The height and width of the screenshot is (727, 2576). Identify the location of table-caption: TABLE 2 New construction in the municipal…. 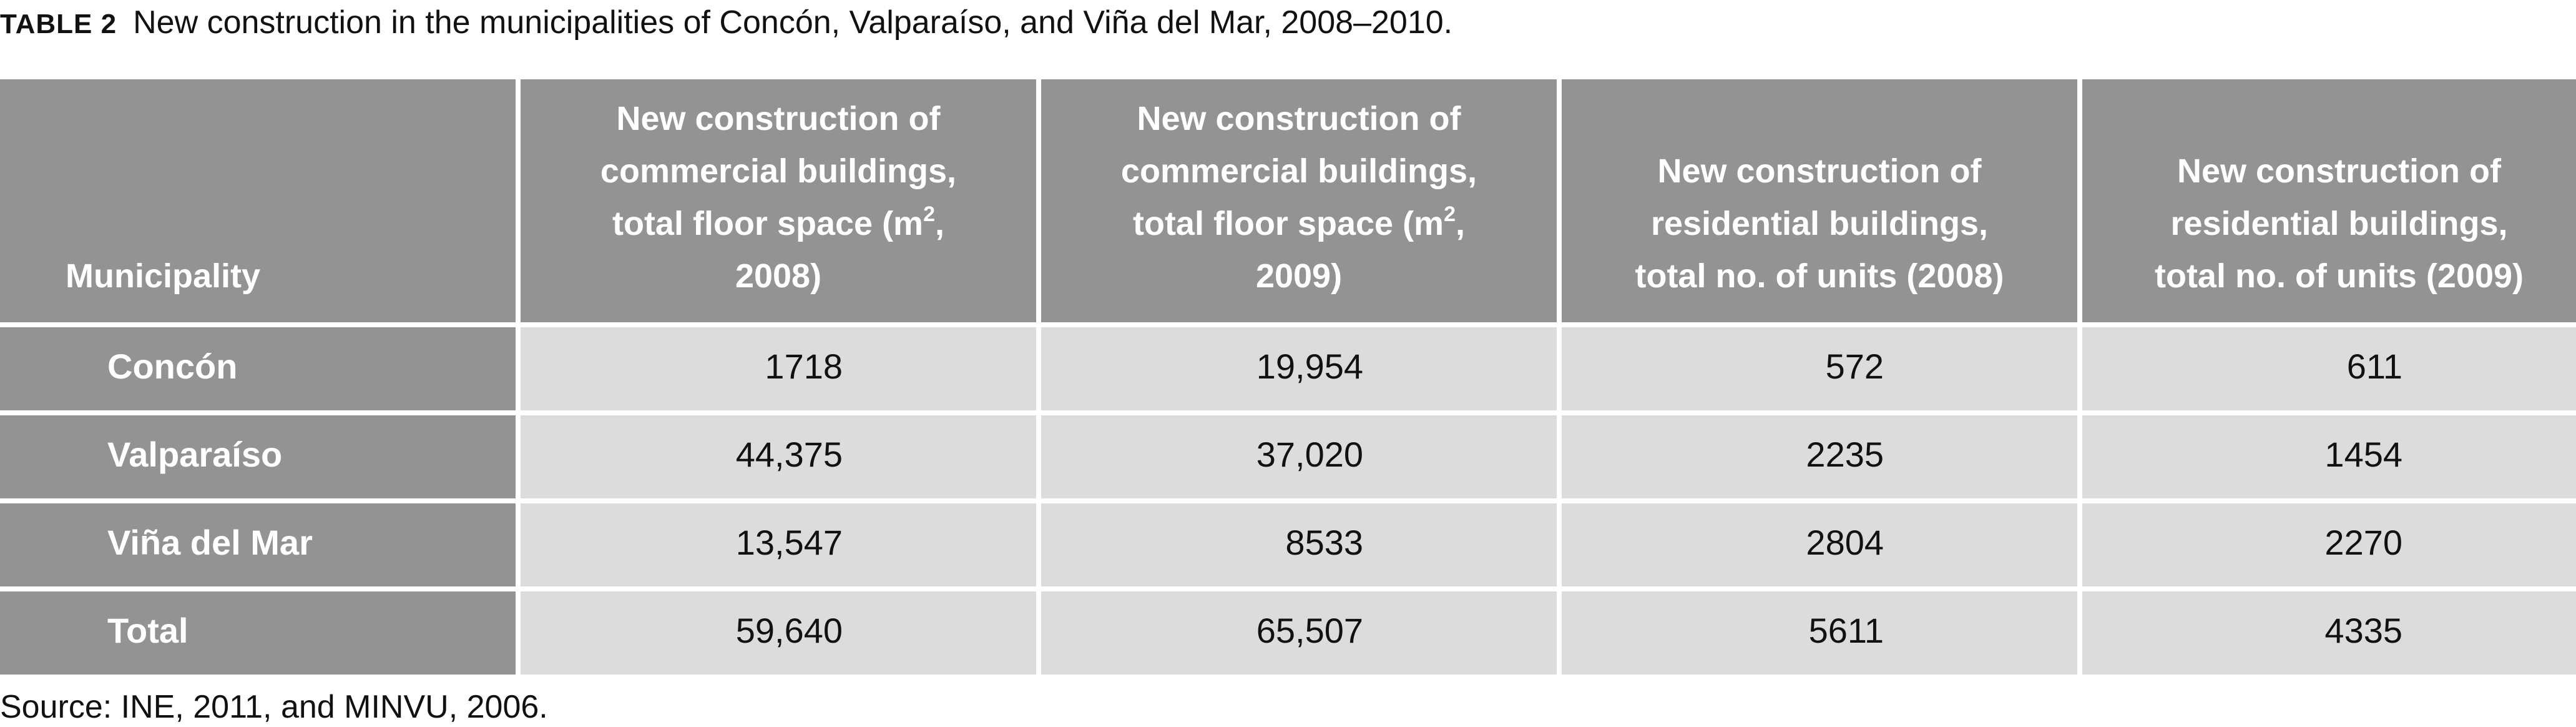
(726, 24).